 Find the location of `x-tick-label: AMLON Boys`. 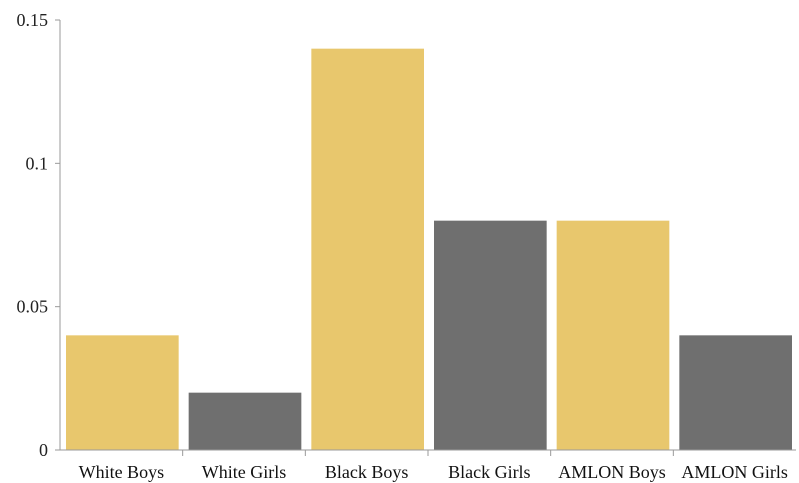

x-tick-label: AMLON Boys is located at coordinates (612, 472).